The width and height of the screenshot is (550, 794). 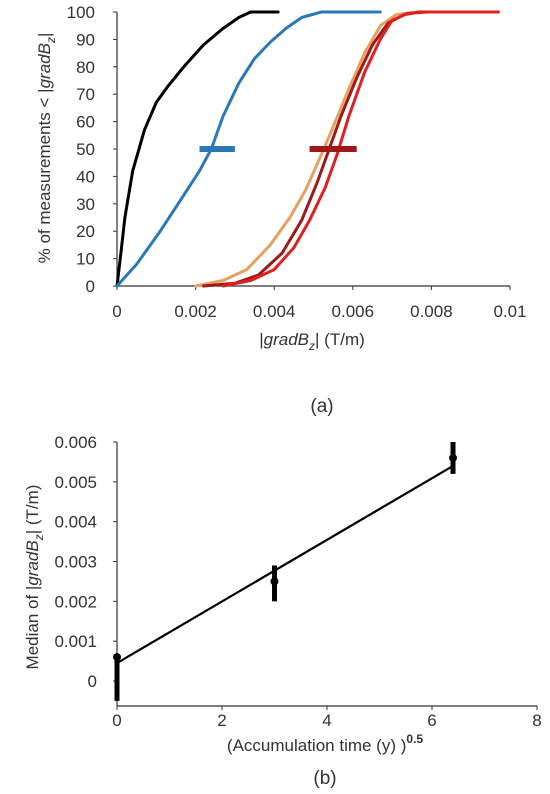 What do you see at coordinates (44, 175) in the screenshot?
I see `panel-a-y-axis-label-pre: % of measurements < |` at bounding box center [44, 175].